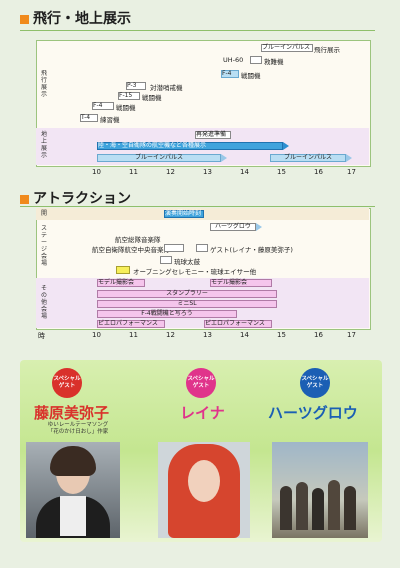  I want to click on time-axis-flight: 10 11 12 13 14 15 16 17, so click(200, 174).